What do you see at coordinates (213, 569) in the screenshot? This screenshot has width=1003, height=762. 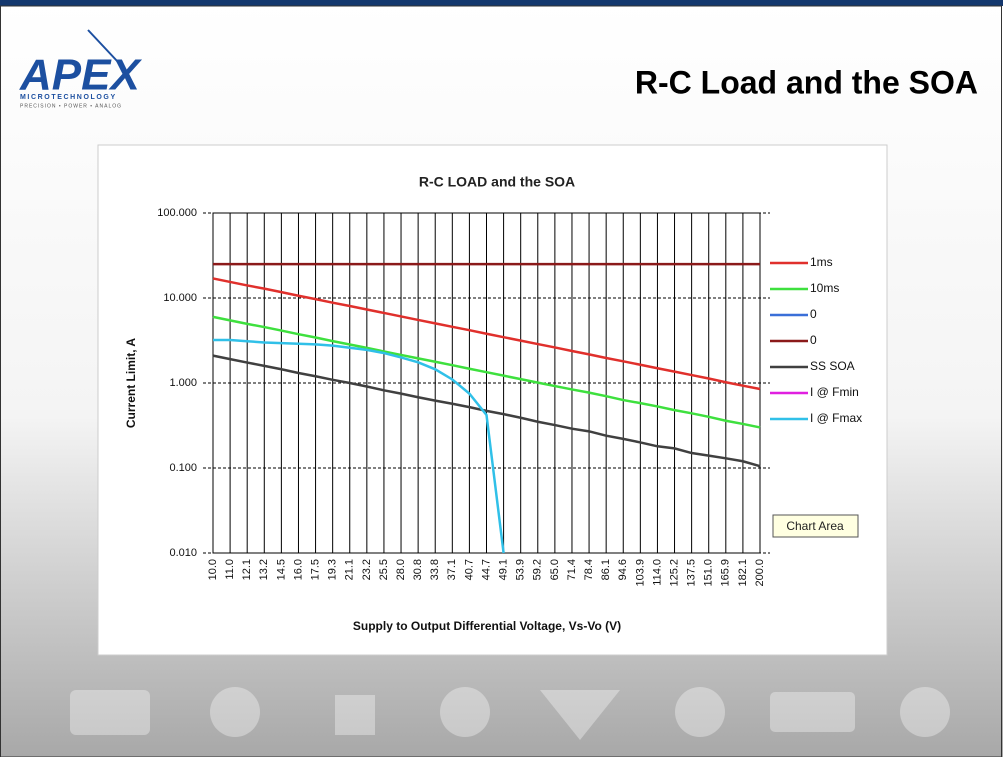 I see `x-tick-label: 10.0` at bounding box center [213, 569].